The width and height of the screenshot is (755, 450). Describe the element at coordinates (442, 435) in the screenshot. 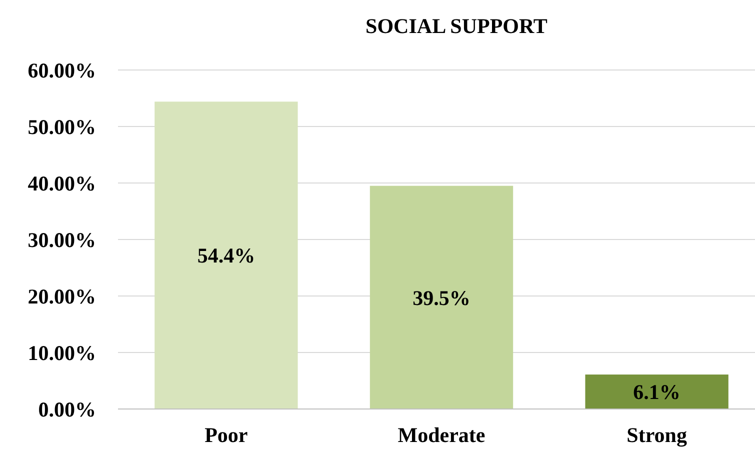

I see `x-tick-label: Moderate` at that location.